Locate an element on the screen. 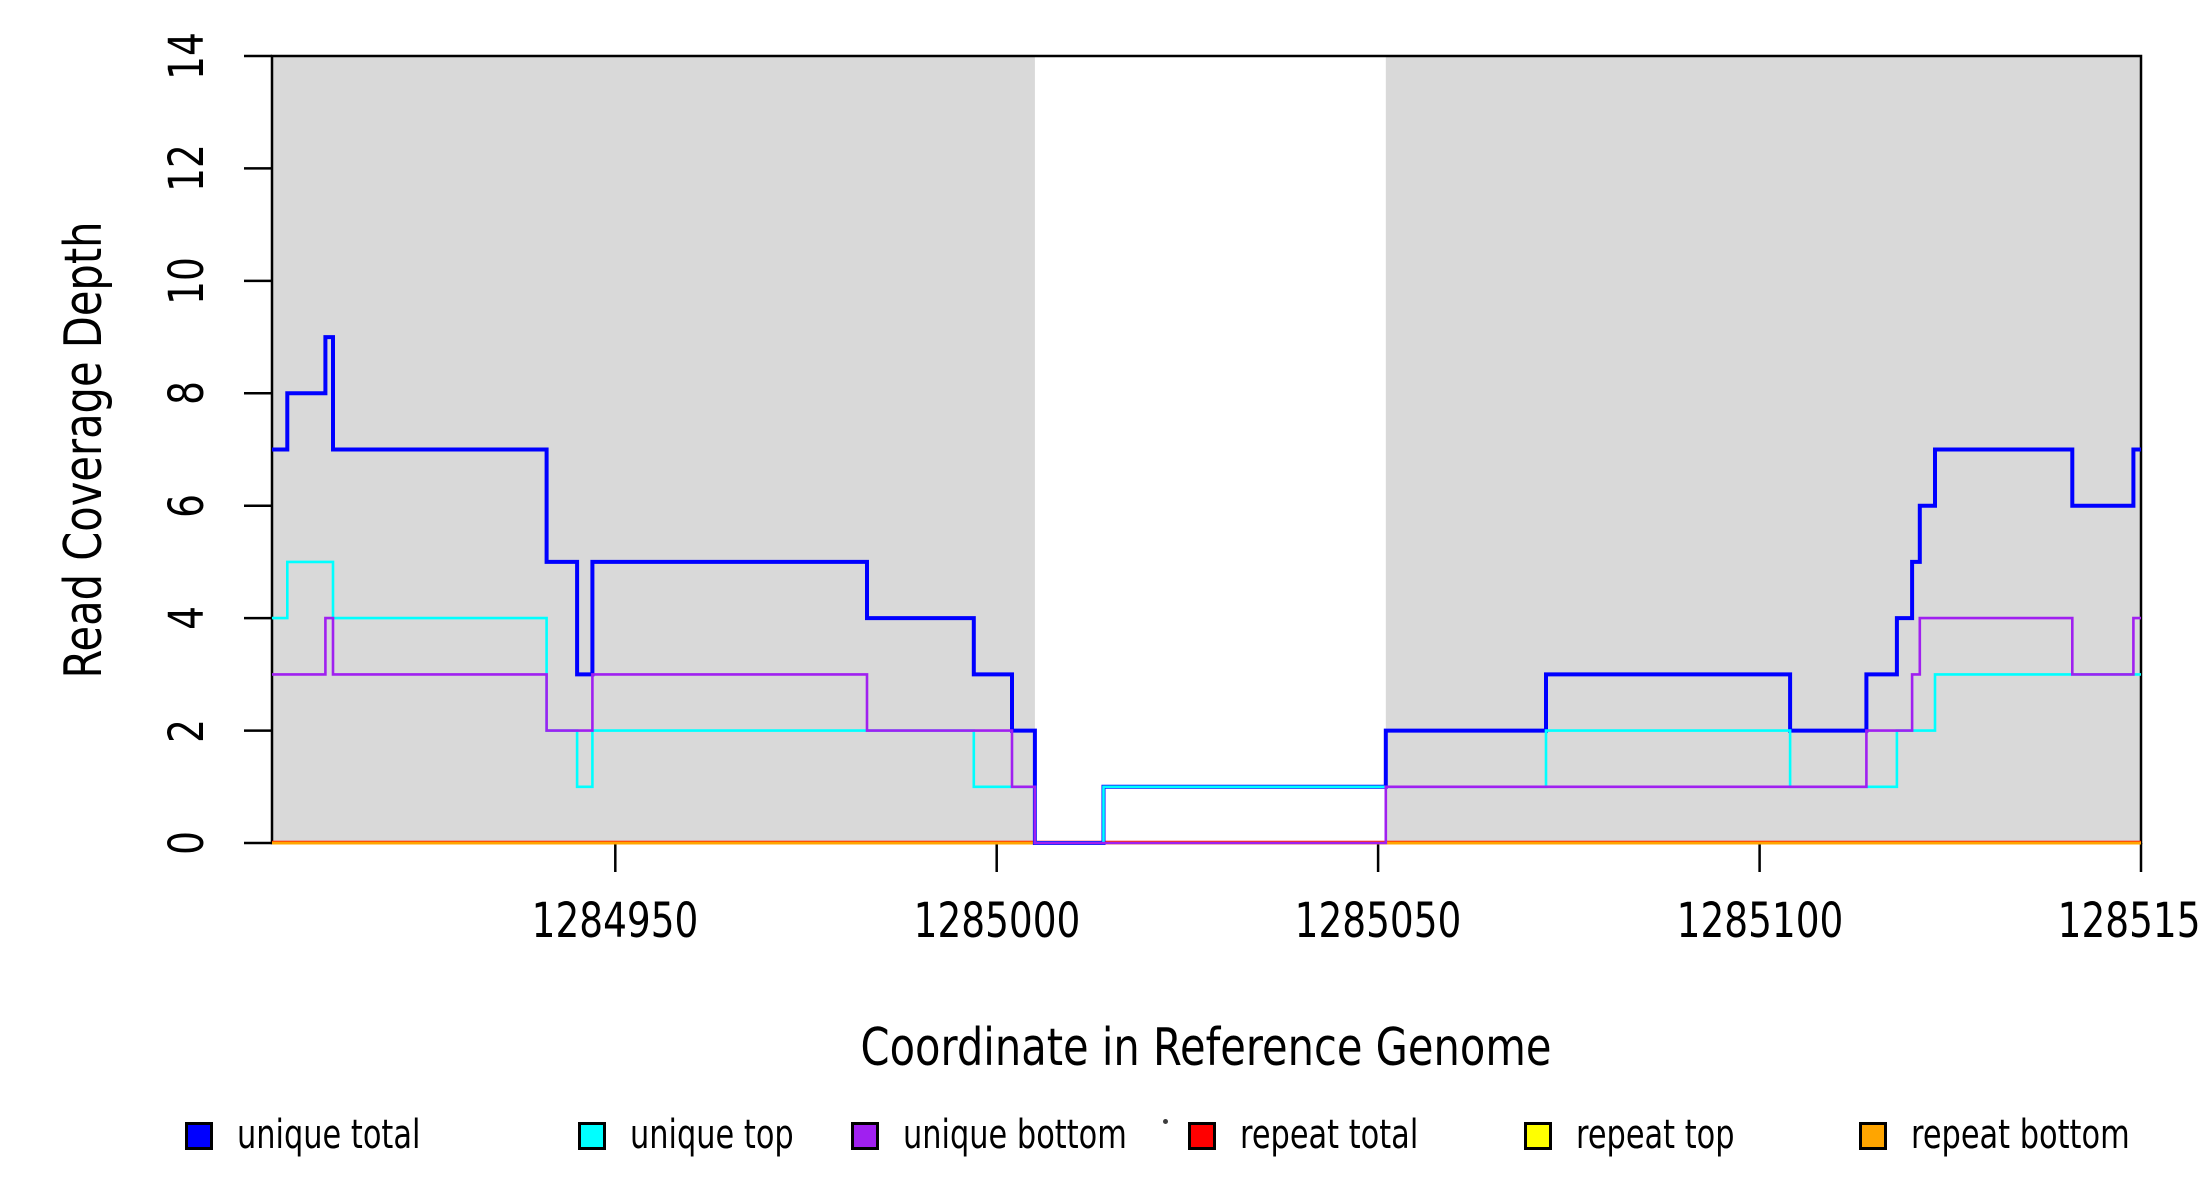 The height and width of the screenshot is (1200, 2200). legend-swatch-repeat-top is located at coordinates (1538, 1136).